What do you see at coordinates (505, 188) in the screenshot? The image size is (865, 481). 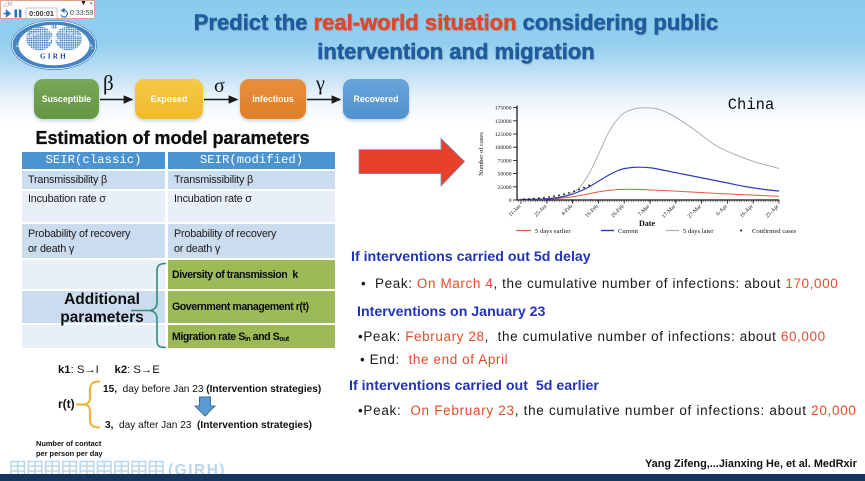 I see `svg-text: 25000` at bounding box center [505, 188].